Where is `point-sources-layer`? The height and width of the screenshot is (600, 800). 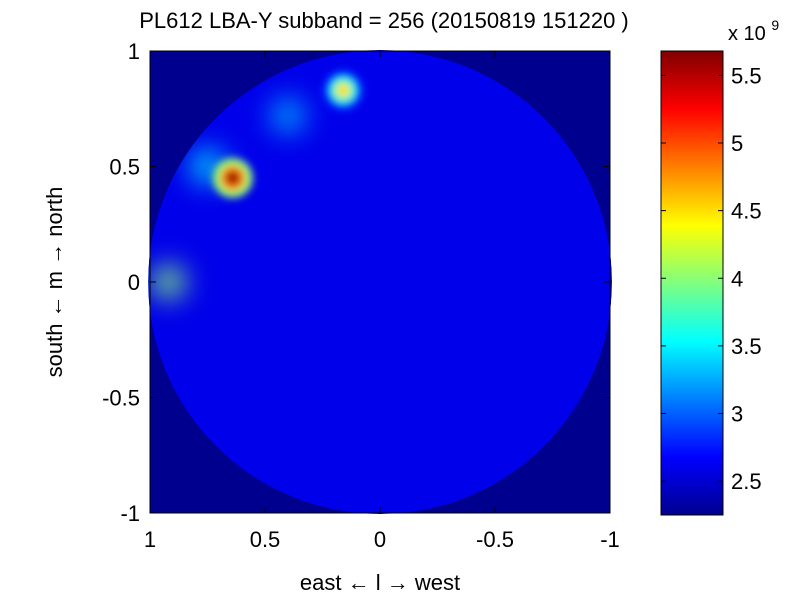 point-sources-layer is located at coordinates (288, 134).